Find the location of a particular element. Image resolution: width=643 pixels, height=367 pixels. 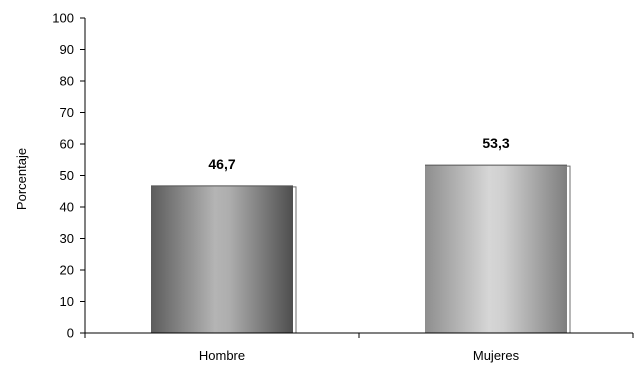

y-tick-label: 100 is located at coordinates (63, 18).